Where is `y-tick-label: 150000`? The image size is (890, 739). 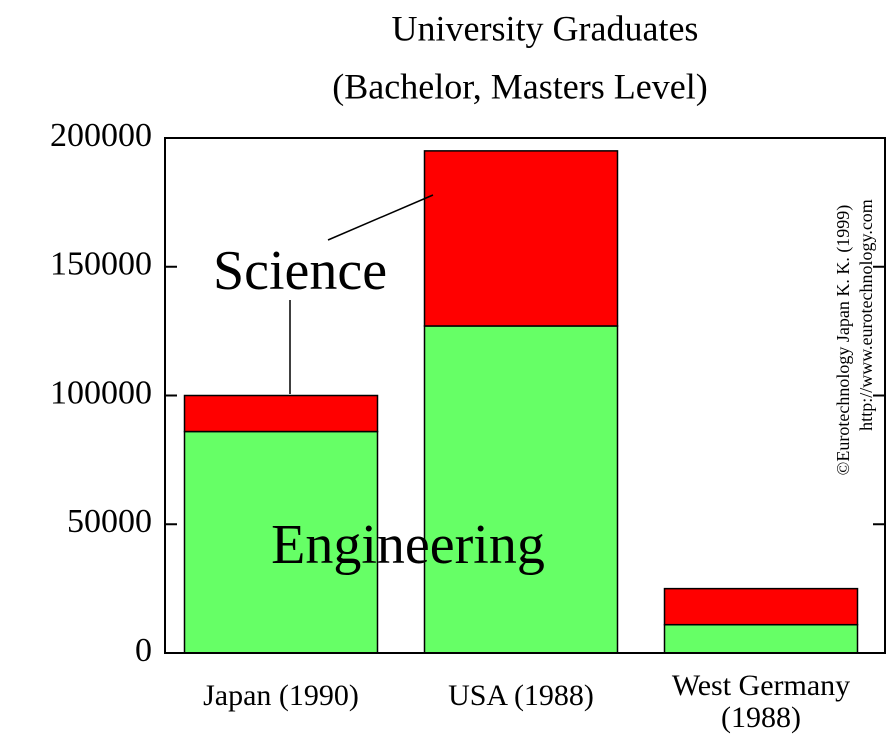
y-tick-label: 150000 is located at coordinates (101, 264).